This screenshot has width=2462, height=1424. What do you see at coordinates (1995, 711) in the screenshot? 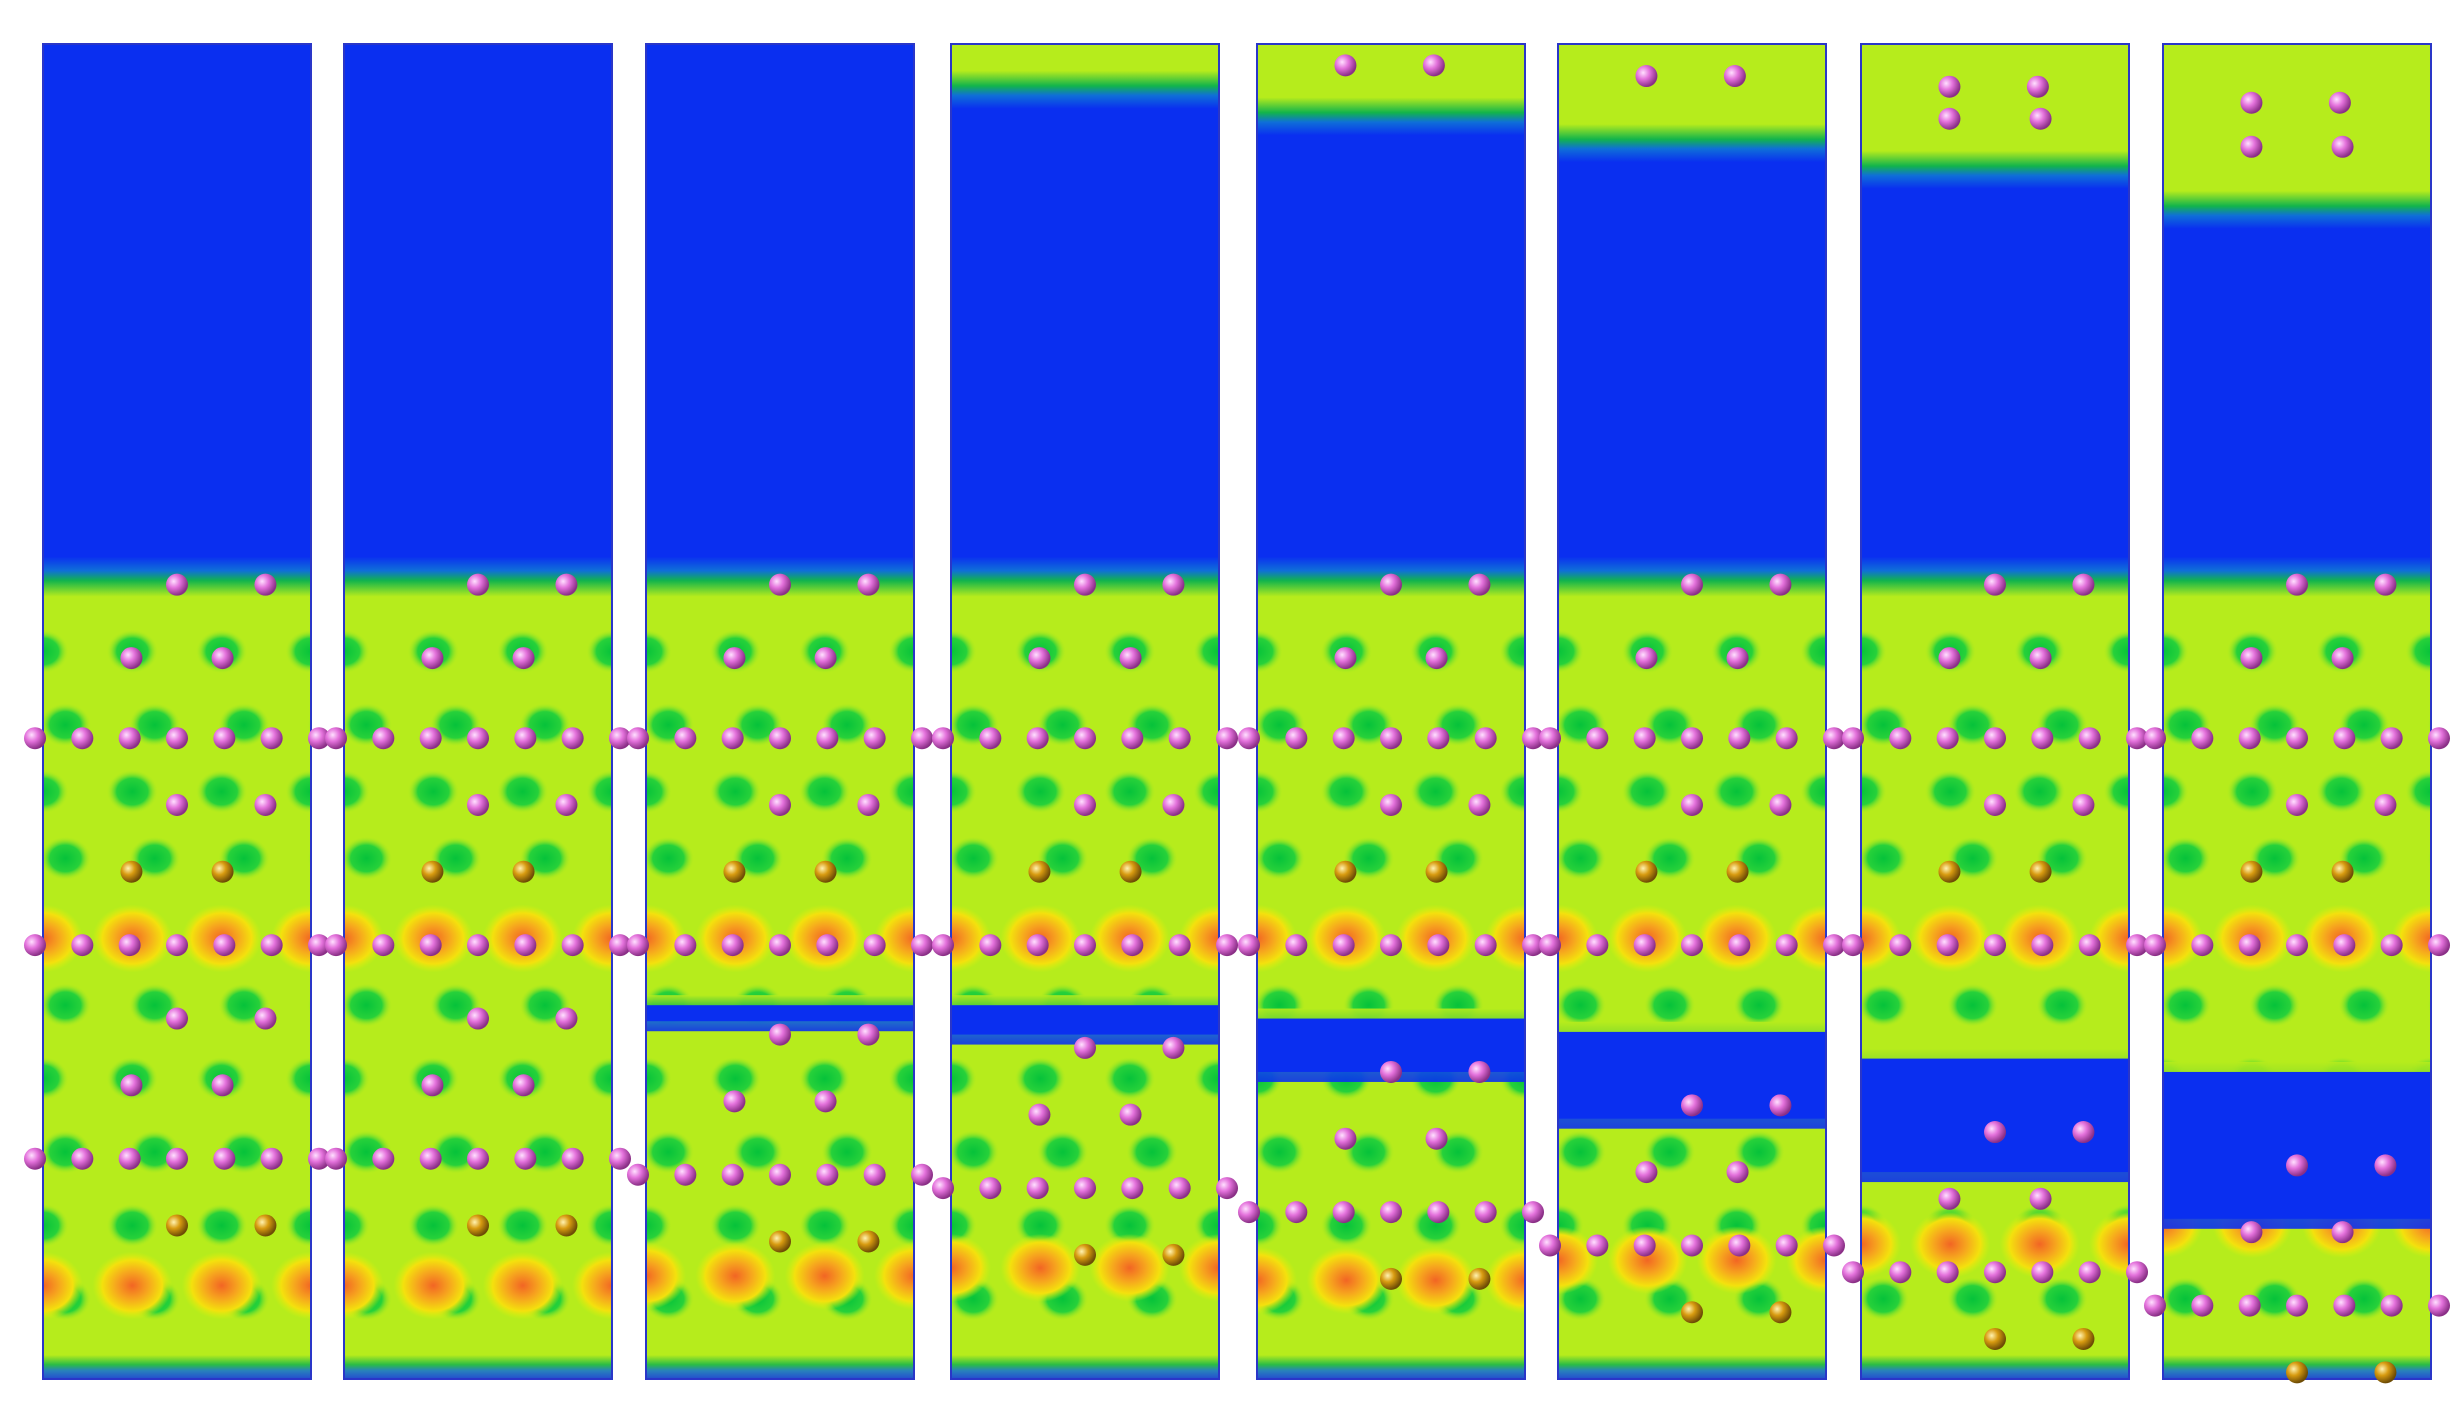
I see `panel-frame` at bounding box center [1995, 711].